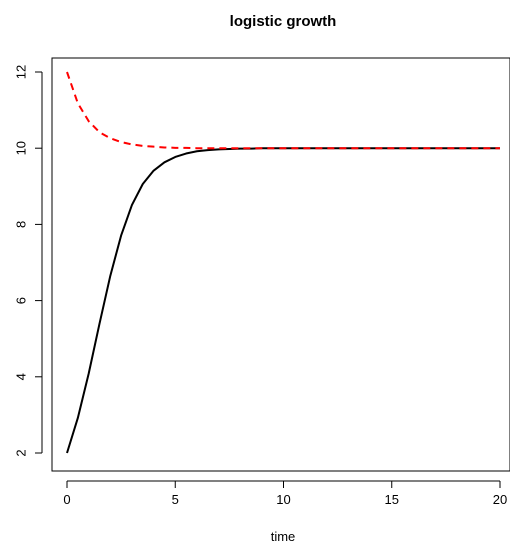 The width and height of the screenshot is (510, 551). I want to click on y-tick-label: 2, so click(20, 452).